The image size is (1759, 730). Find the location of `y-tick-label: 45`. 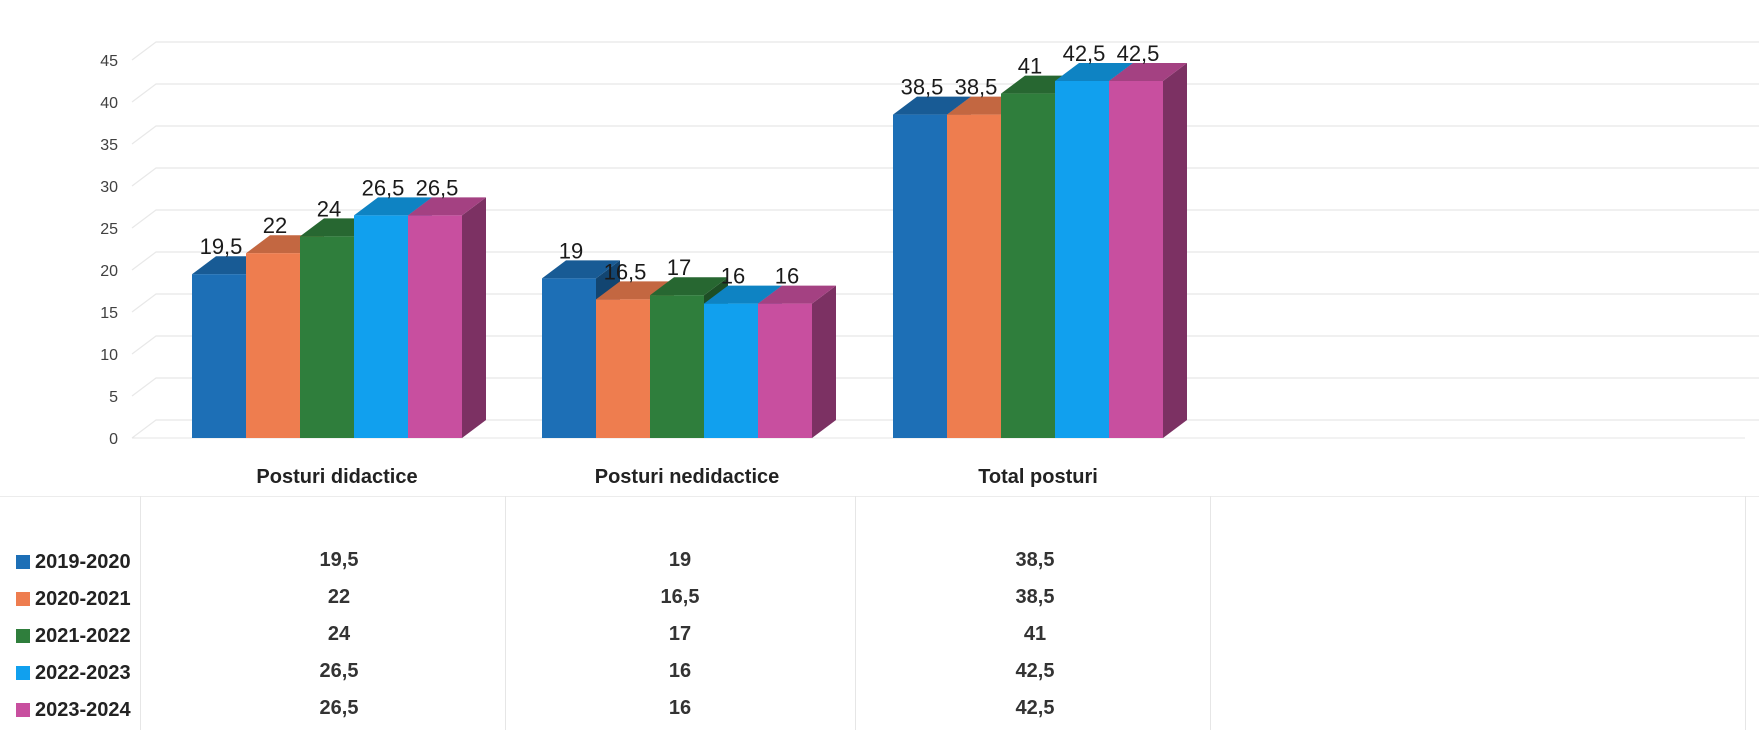

y-tick-label: 45 is located at coordinates (109, 61).